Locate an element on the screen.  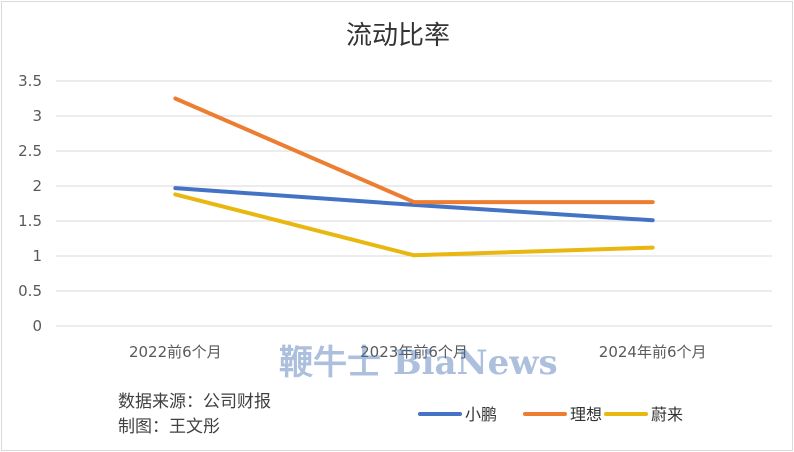
y-tick-label: 2.5 is located at coordinates (30, 151).